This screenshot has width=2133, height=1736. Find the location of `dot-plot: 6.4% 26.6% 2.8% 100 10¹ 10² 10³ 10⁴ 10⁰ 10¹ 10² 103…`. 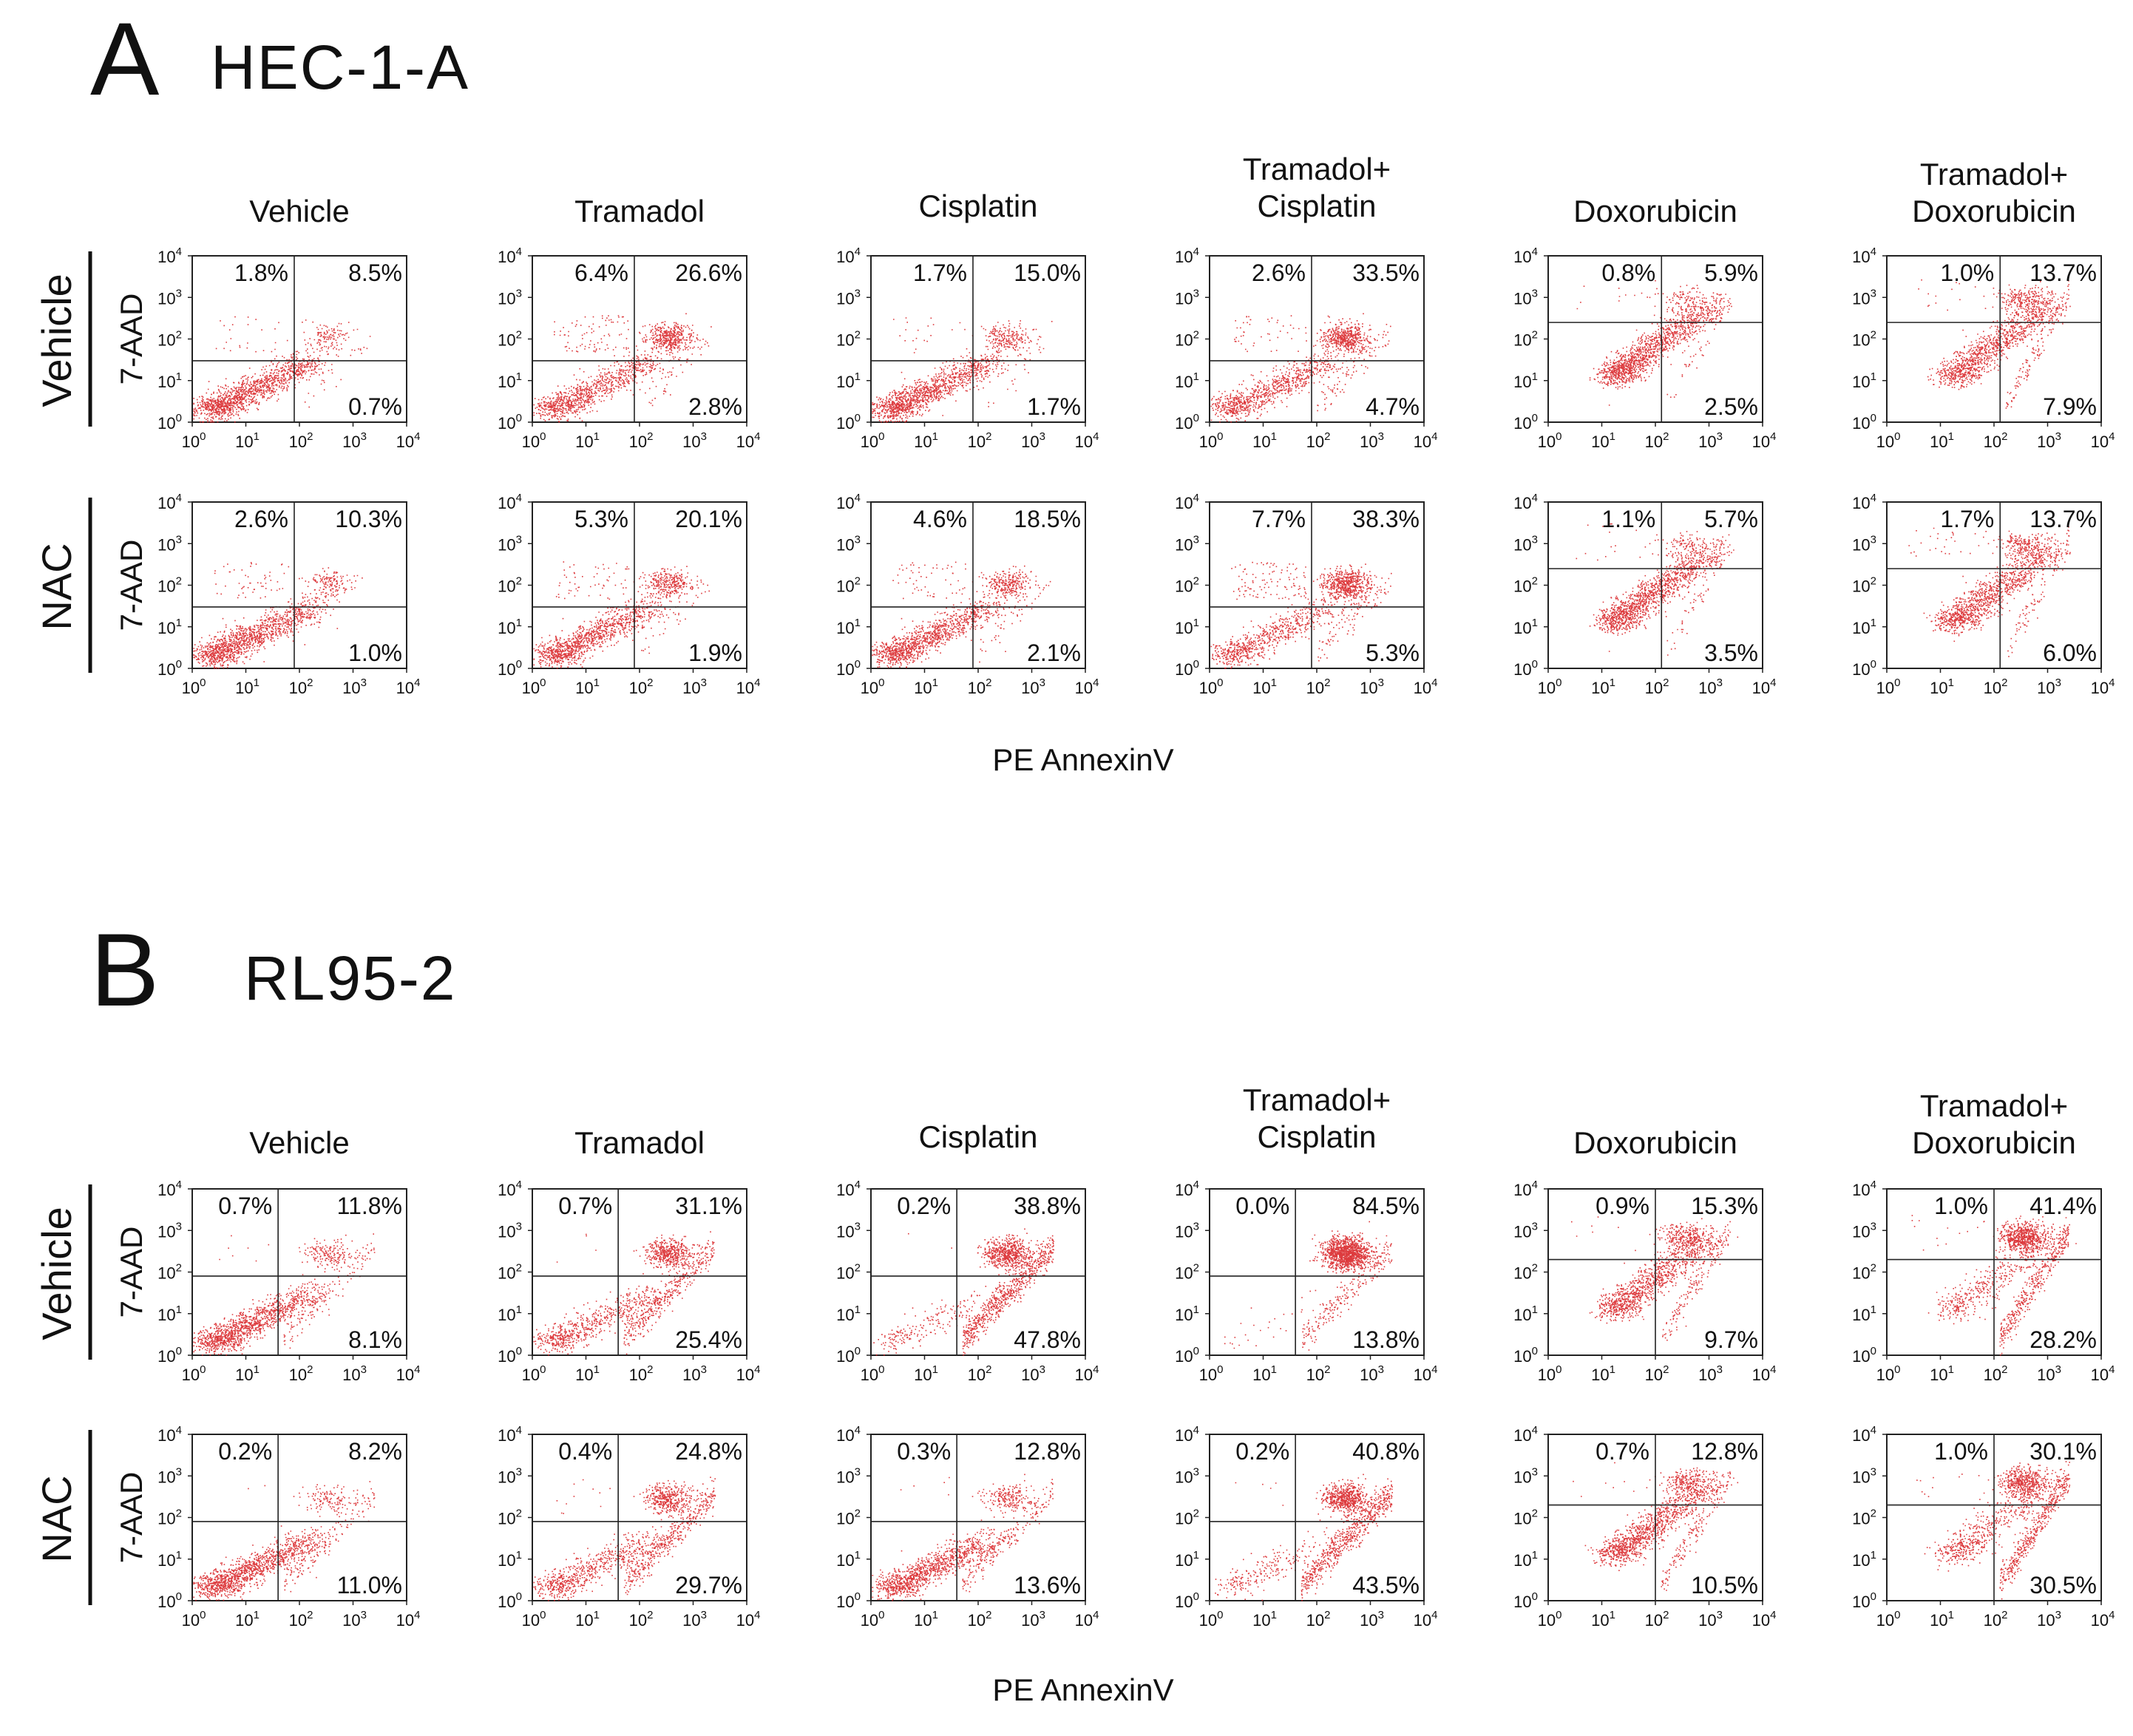

dot-plot: 6.4% 26.6% 2.8% 100 10¹ 10² 10³ 10⁴ 10⁰ 10¹ 10² 103… is located at coordinates (629, 348).